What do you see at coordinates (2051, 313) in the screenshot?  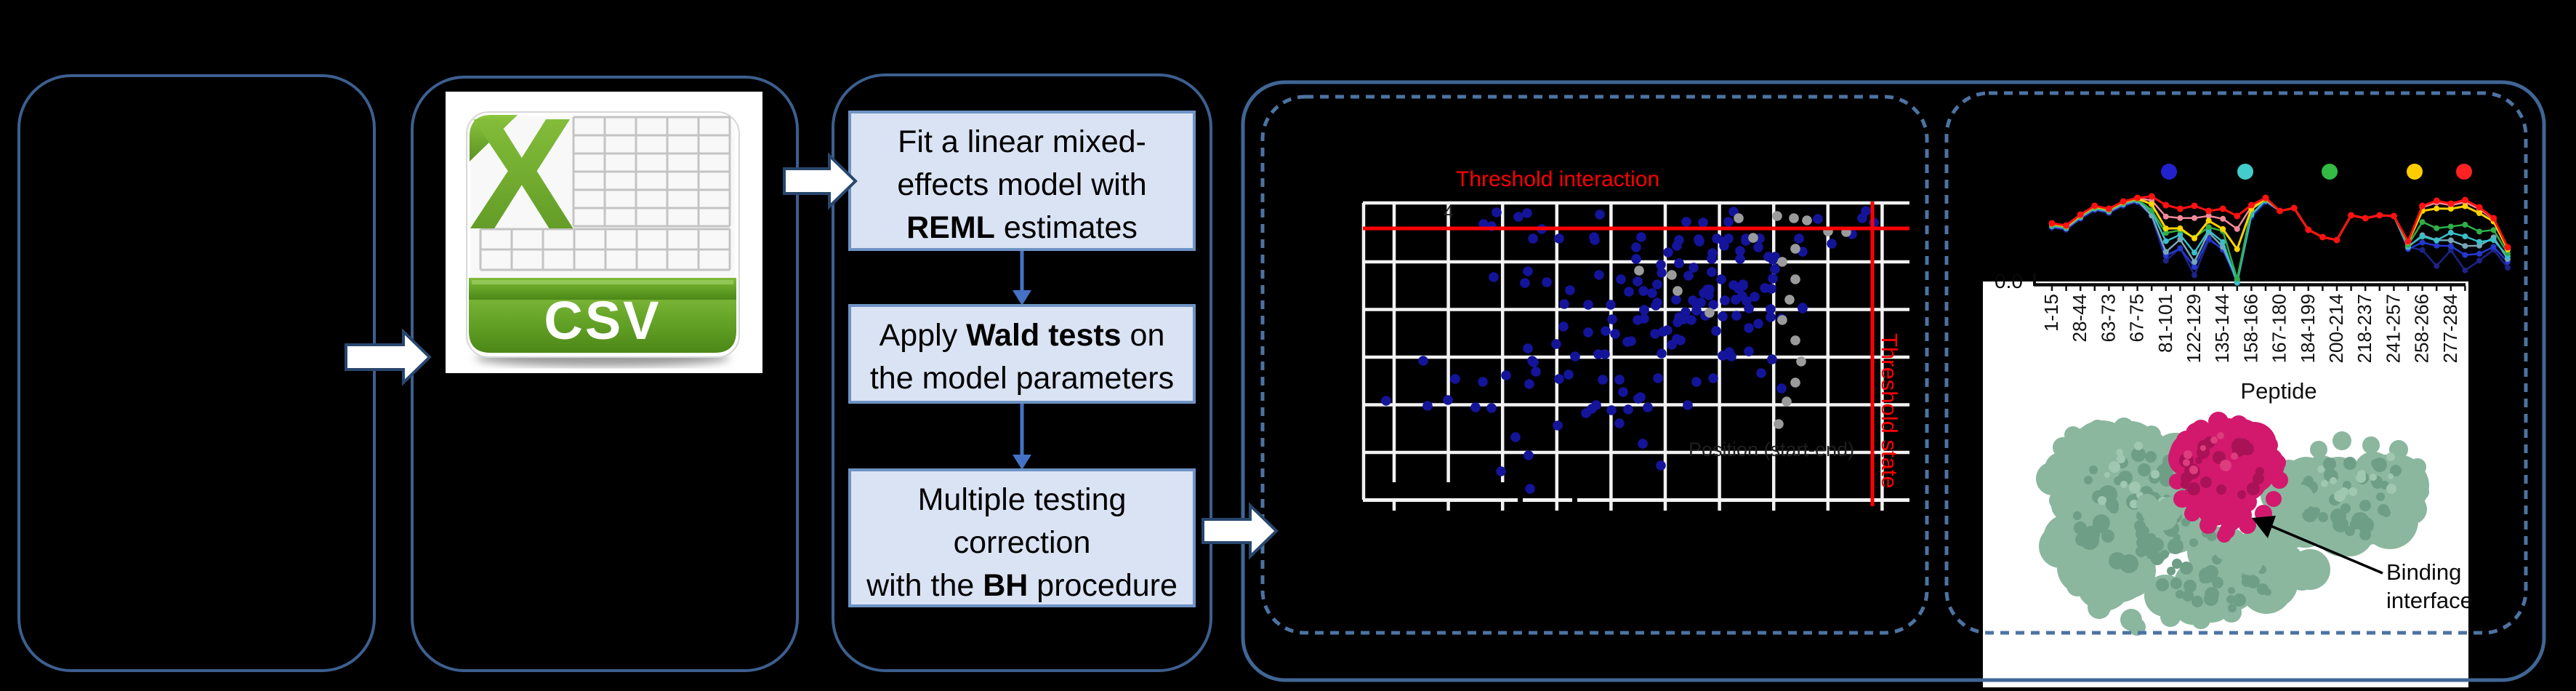 I see `svg-text: 1-15` at bounding box center [2051, 313].